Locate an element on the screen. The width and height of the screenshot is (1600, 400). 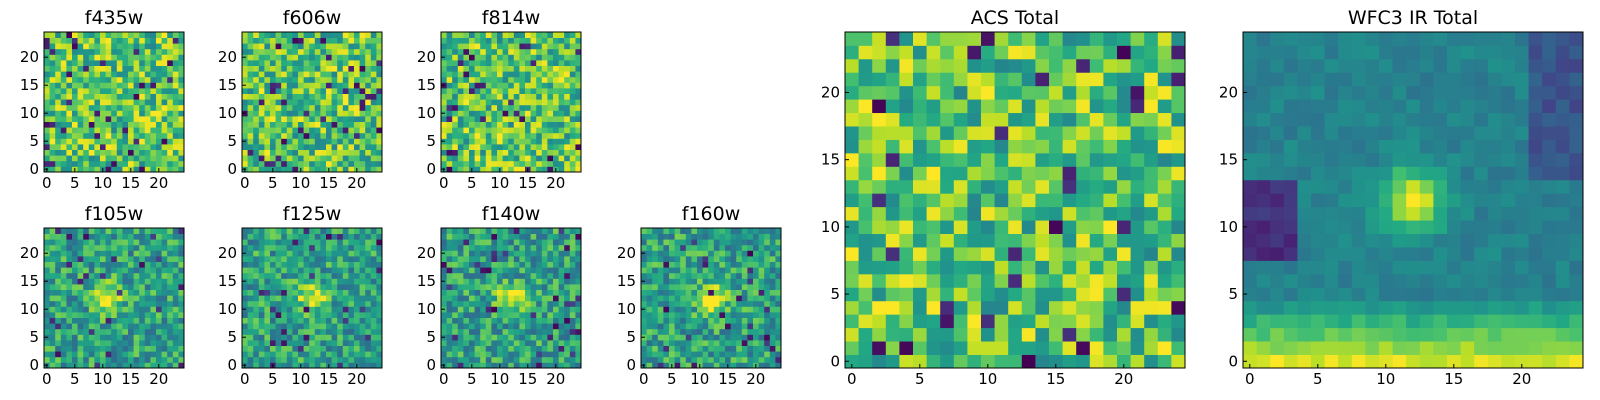
x-tick-label: 5 is located at coordinates (273, 379).